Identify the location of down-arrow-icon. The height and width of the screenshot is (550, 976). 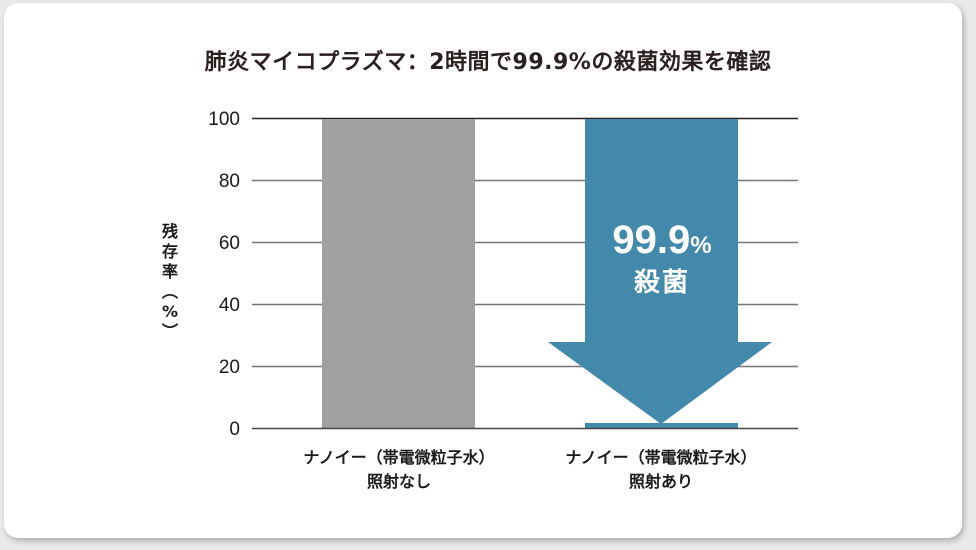
(660, 271).